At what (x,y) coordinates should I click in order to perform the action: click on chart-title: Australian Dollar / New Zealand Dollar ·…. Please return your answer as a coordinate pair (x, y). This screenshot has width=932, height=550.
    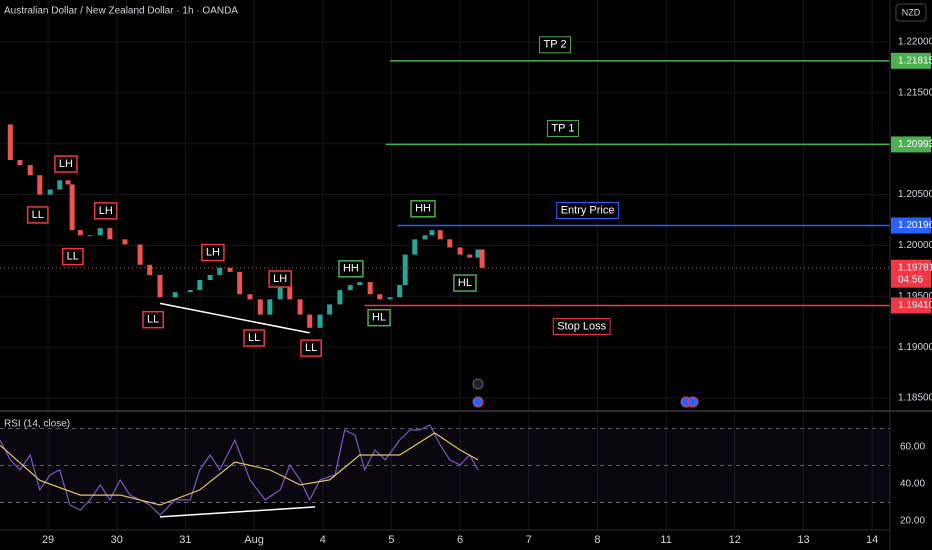
    Looking at the image, I should click on (121, 11).